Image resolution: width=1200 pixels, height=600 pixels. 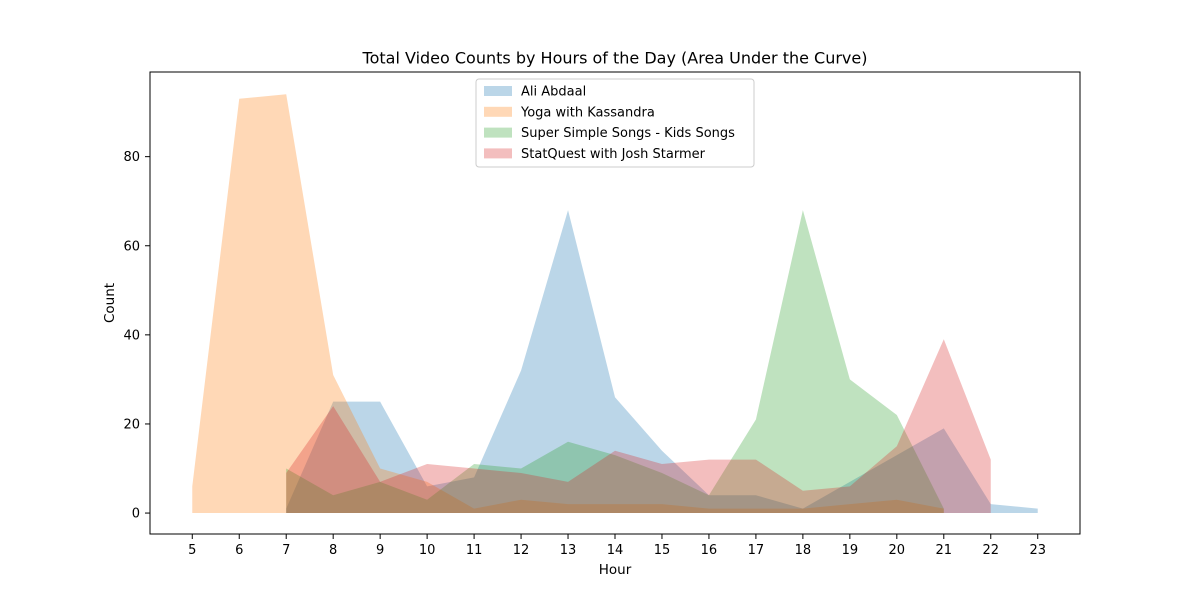 What do you see at coordinates (613, 154) in the screenshot?
I see `legend-label: StatQuest with Josh Starmer` at bounding box center [613, 154].